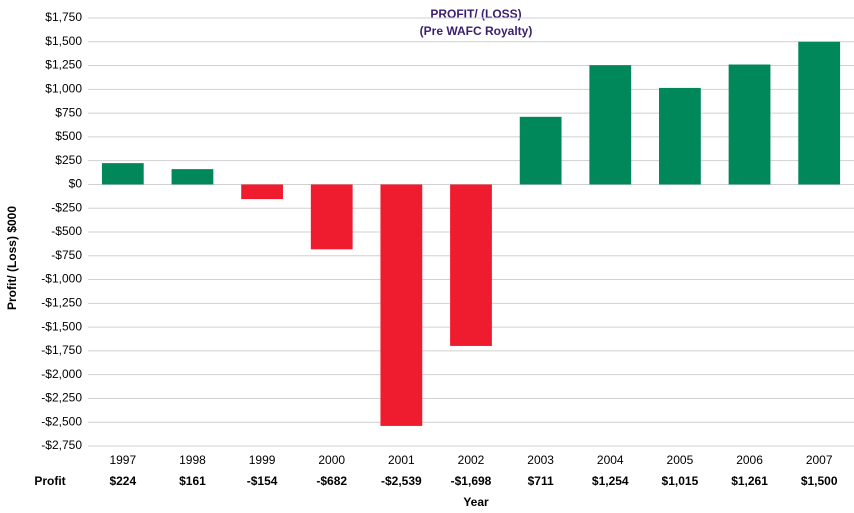  I want to click on x-tick-label: 1999, so click(262, 460).